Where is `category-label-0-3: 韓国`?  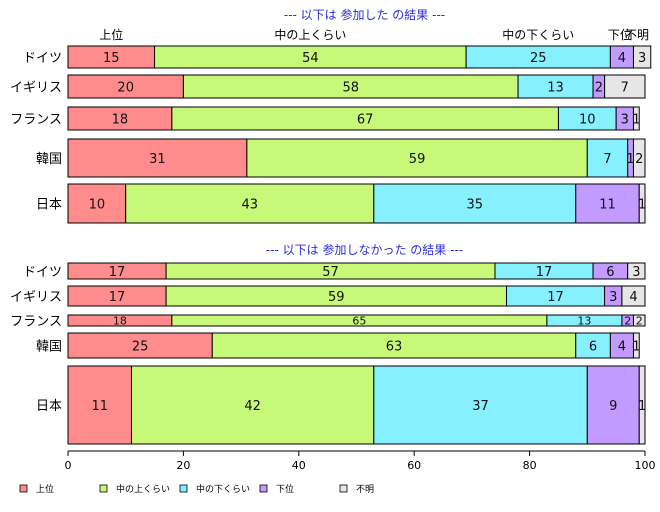 category-label-0-3: 韓国 is located at coordinates (49, 159).